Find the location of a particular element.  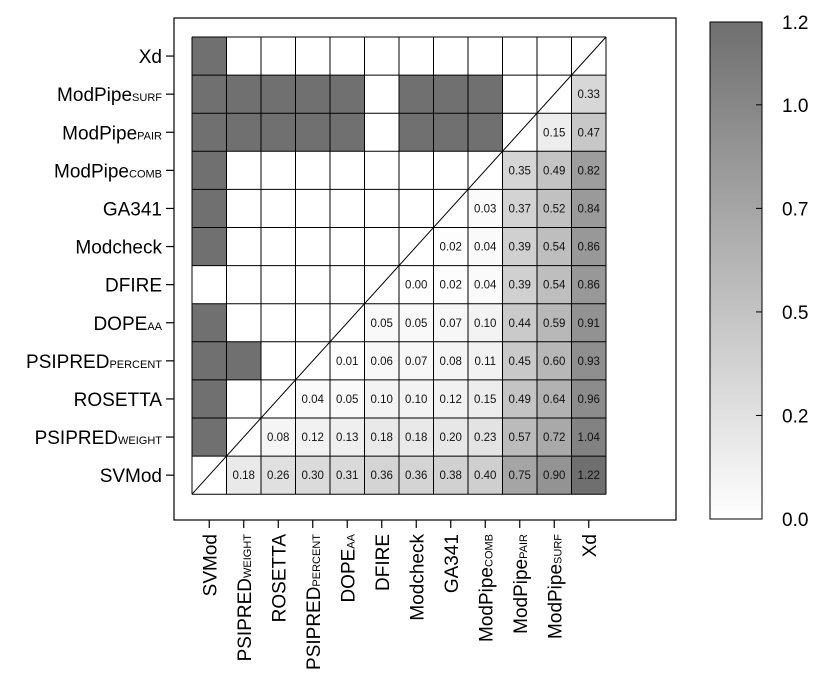

column-label-main: Xd is located at coordinates (590, 545).